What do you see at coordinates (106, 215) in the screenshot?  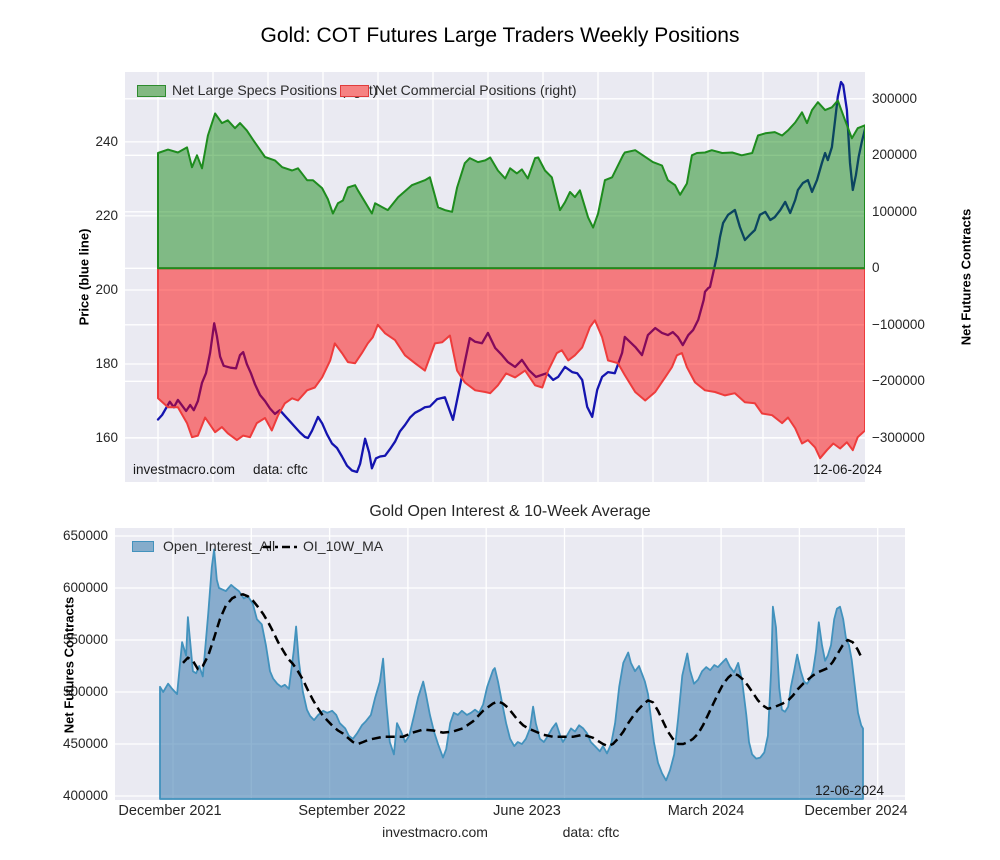 I see `top-left-axis-tick-label: 220` at bounding box center [106, 215].